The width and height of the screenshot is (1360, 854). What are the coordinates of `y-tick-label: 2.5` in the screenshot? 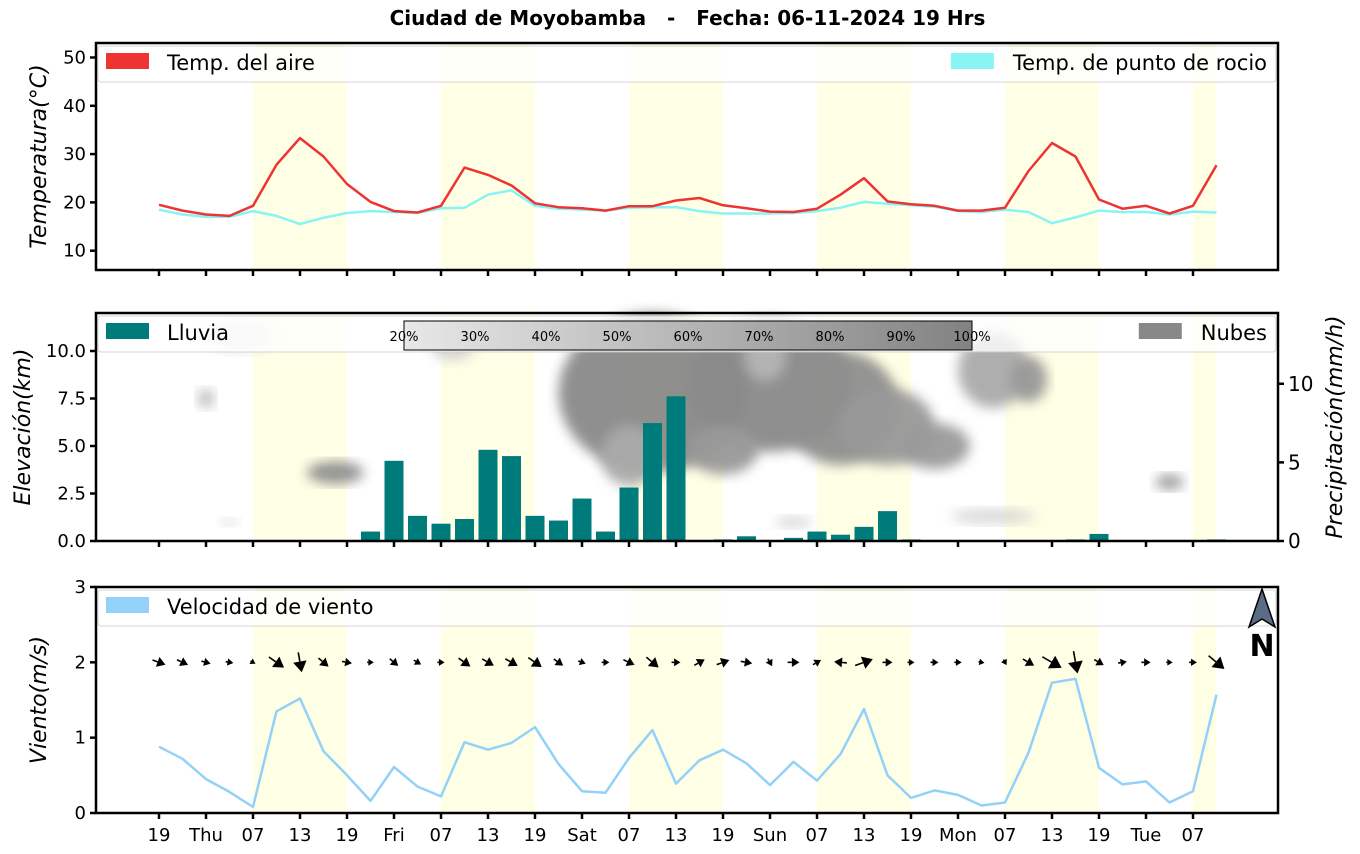 It's located at (71, 494).